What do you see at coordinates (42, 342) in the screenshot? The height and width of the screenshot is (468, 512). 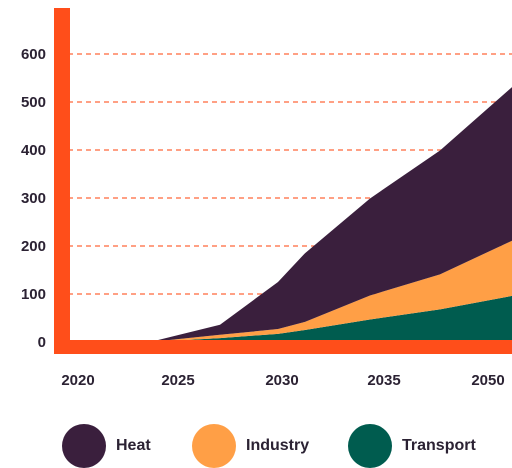 I see `y-tick-label-0: 0` at bounding box center [42, 342].